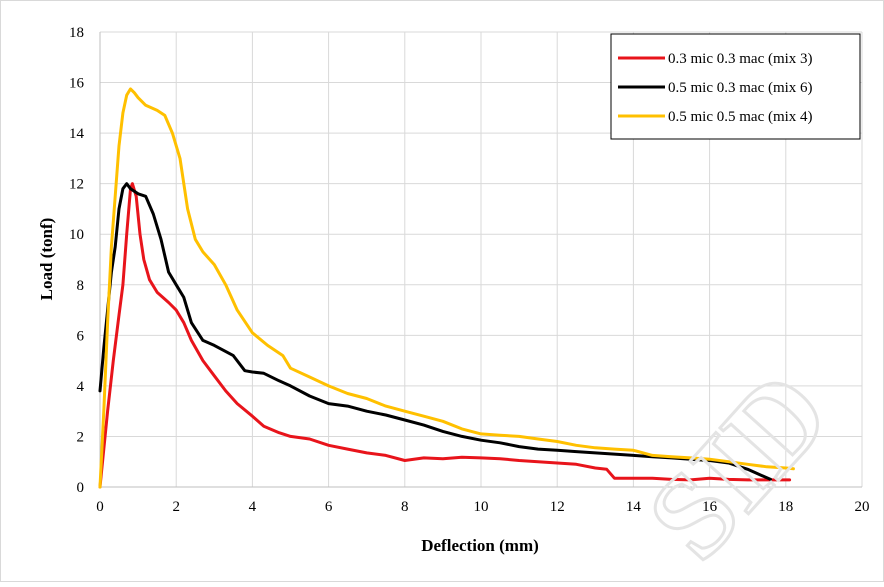 The height and width of the screenshot is (587, 884). What do you see at coordinates (81, 488) in the screenshot?
I see `y-tick-label: 0` at bounding box center [81, 488].